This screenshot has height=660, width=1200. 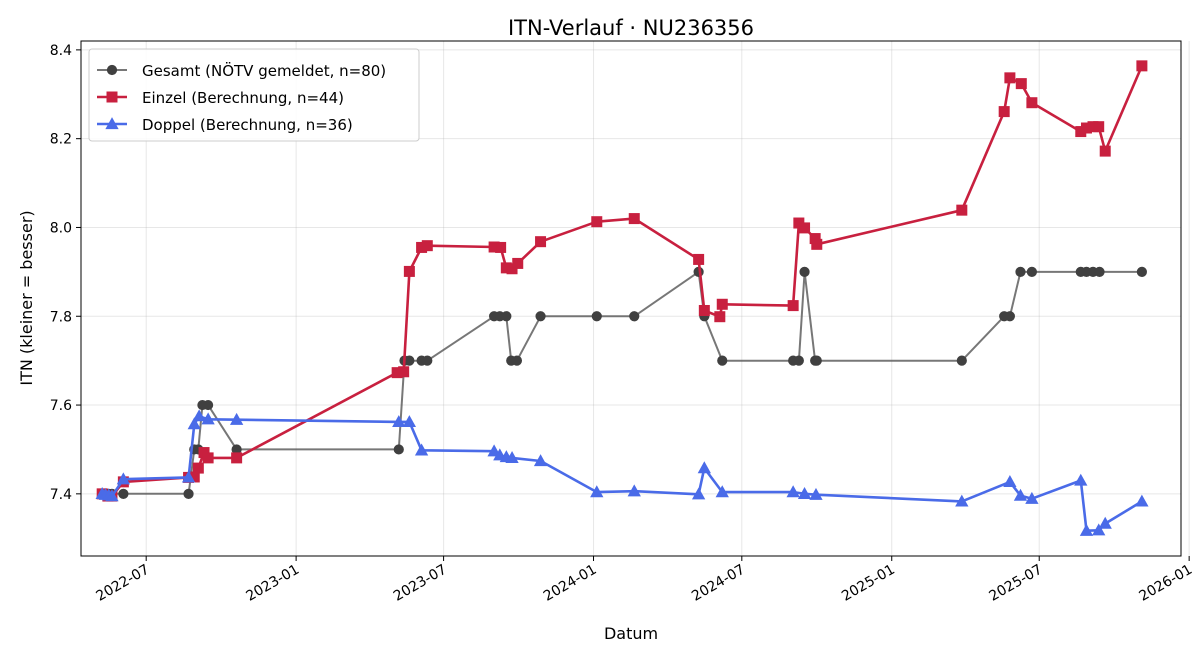 I want to click on y-tick-label: 8.0, so click(x=61, y=228).